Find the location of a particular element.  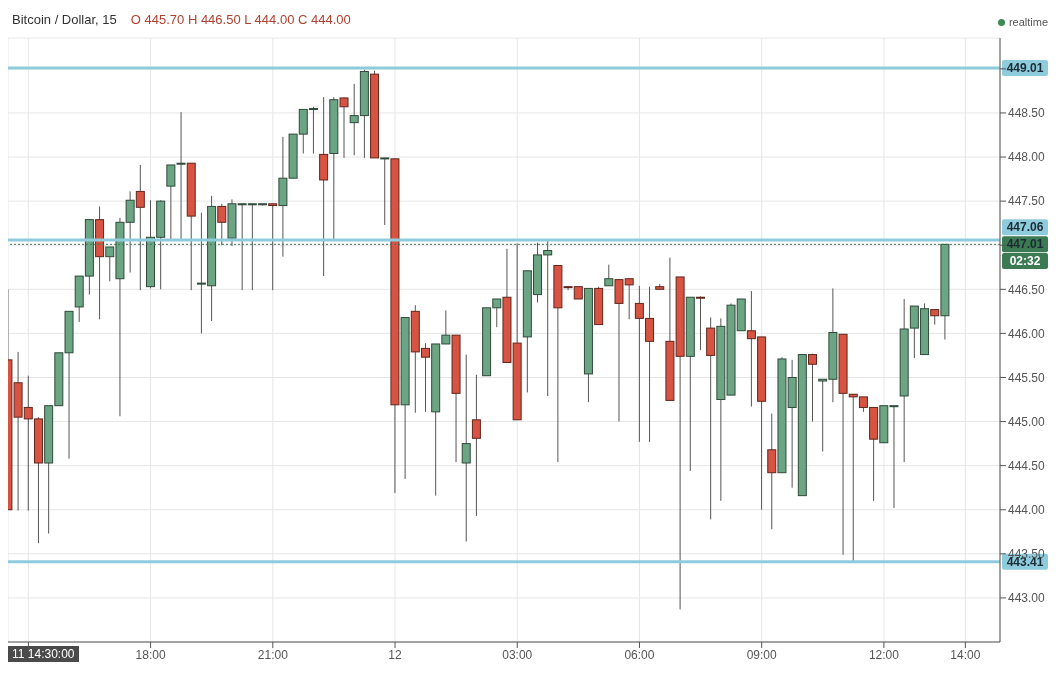

y-tick-label: 445.50 is located at coordinates (1027, 377).